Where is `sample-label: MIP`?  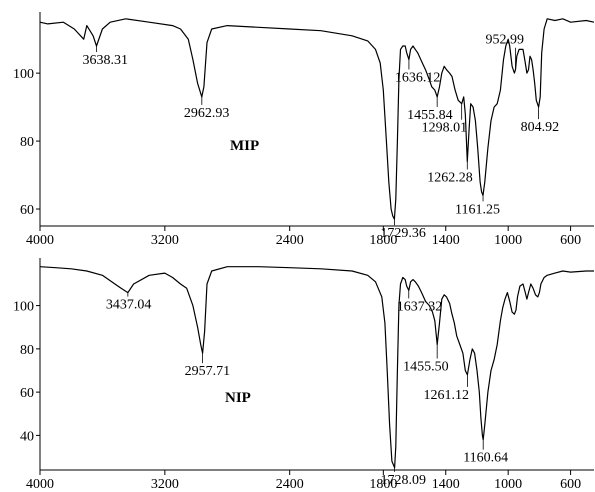
sample-label: MIP is located at coordinates (244, 146).